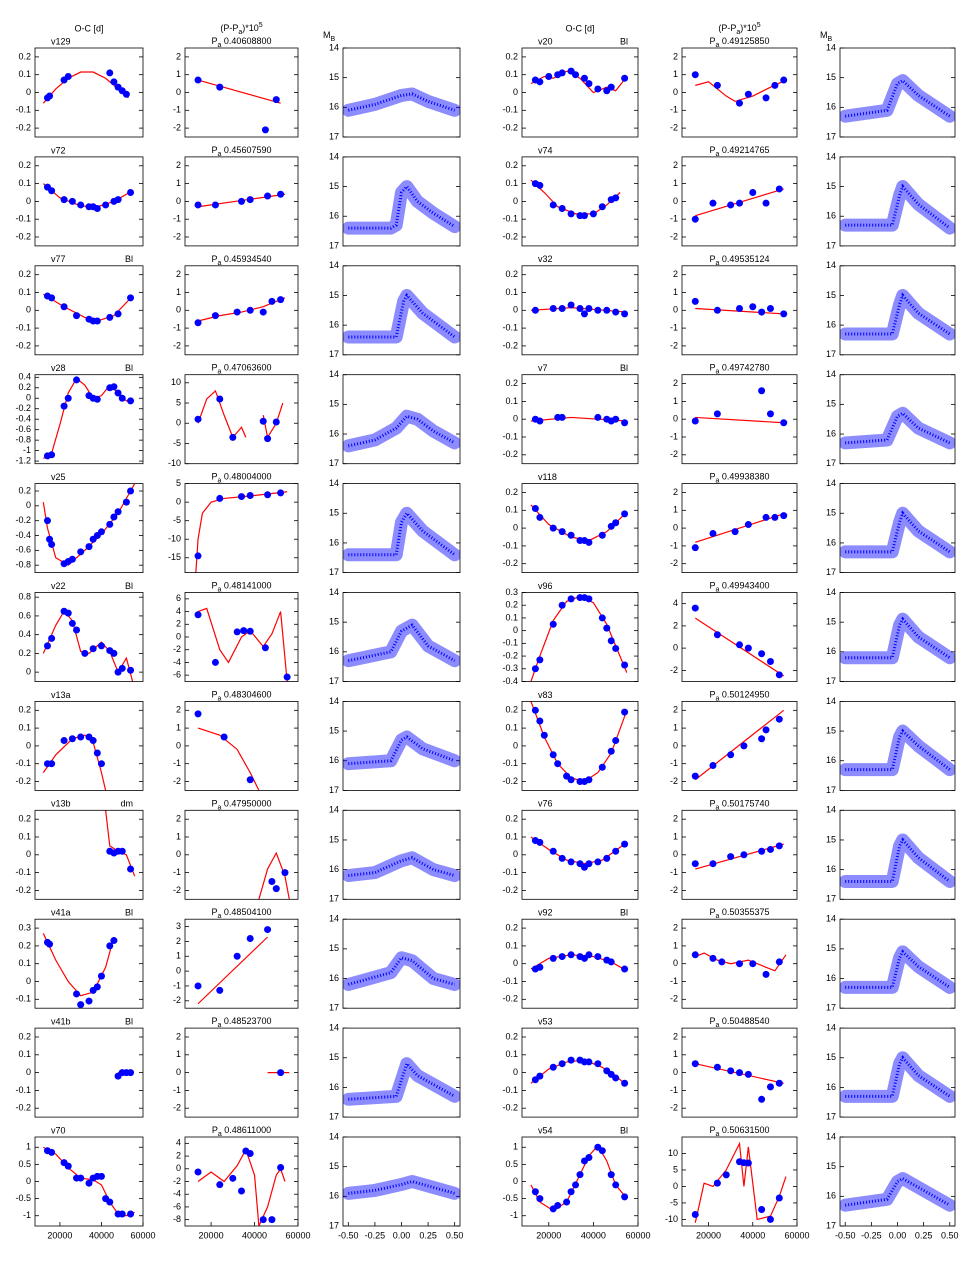  What do you see at coordinates (734, 849) in the screenshot?
I see `panel: -2 -1 0 1 2 Pa 0.50175740` at bounding box center [734, 849].